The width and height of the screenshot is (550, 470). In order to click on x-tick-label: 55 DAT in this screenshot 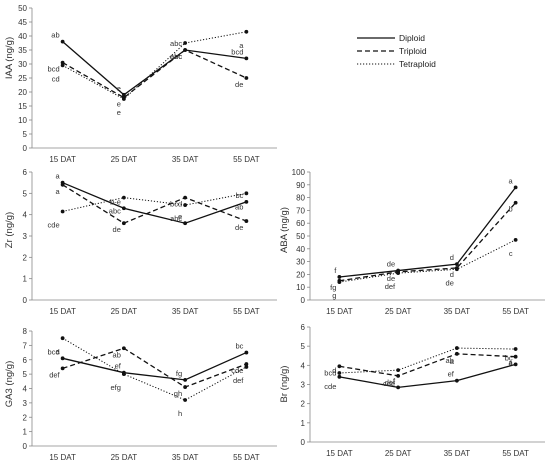, I will do `click(515, 311)`.